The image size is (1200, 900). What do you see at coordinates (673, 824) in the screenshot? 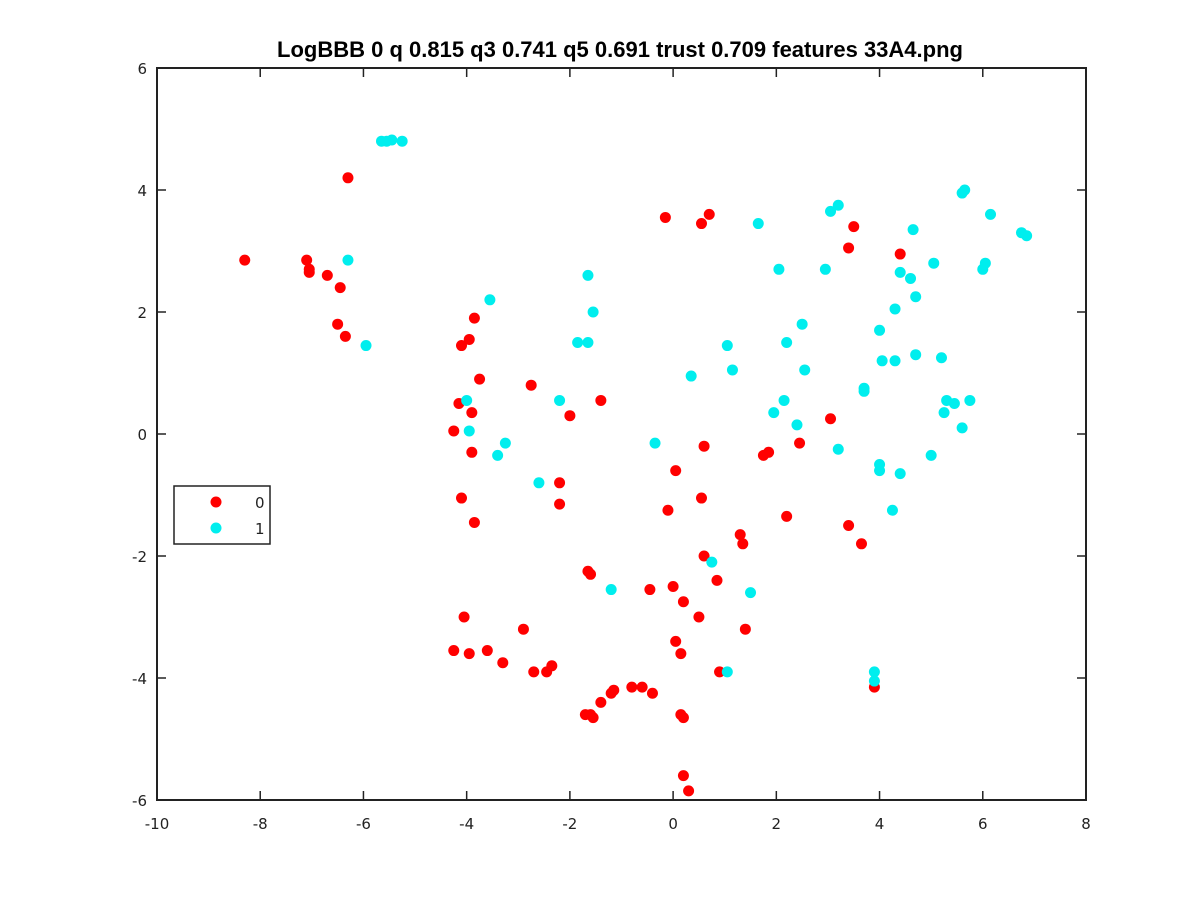
I see `x-tick-label: 0` at bounding box center [673, 824].